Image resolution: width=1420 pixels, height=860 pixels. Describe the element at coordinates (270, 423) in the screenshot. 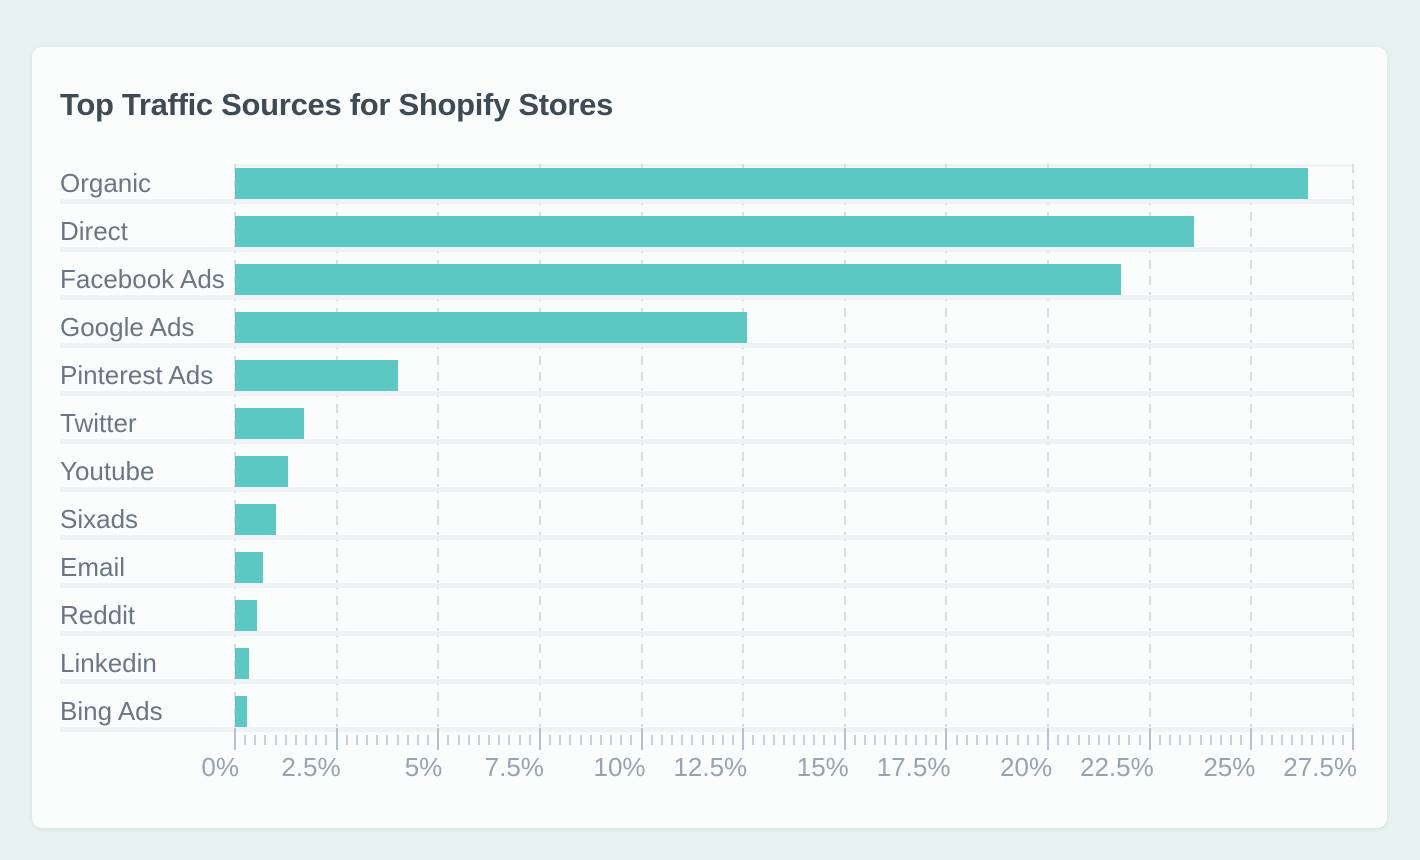

I see `bar-twitter` at that location.